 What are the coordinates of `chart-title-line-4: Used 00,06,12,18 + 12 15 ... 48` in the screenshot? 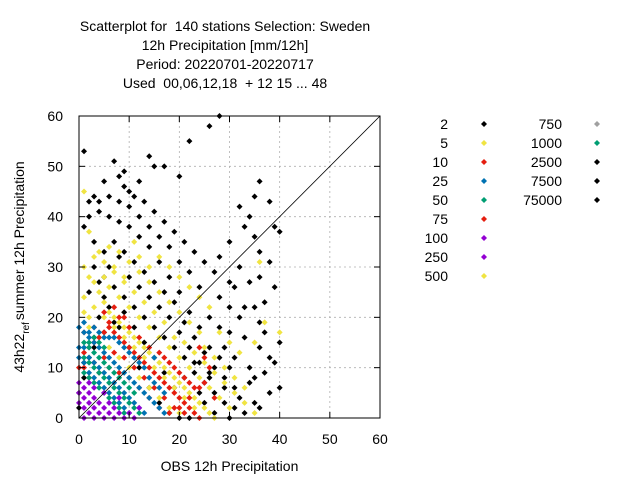 It's located at (225, 83).